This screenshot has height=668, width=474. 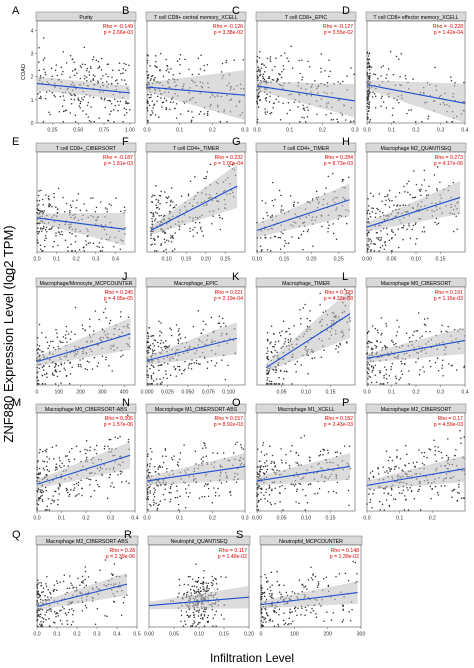 I want to click on panel-letter: F, so click(x=125, y=142).